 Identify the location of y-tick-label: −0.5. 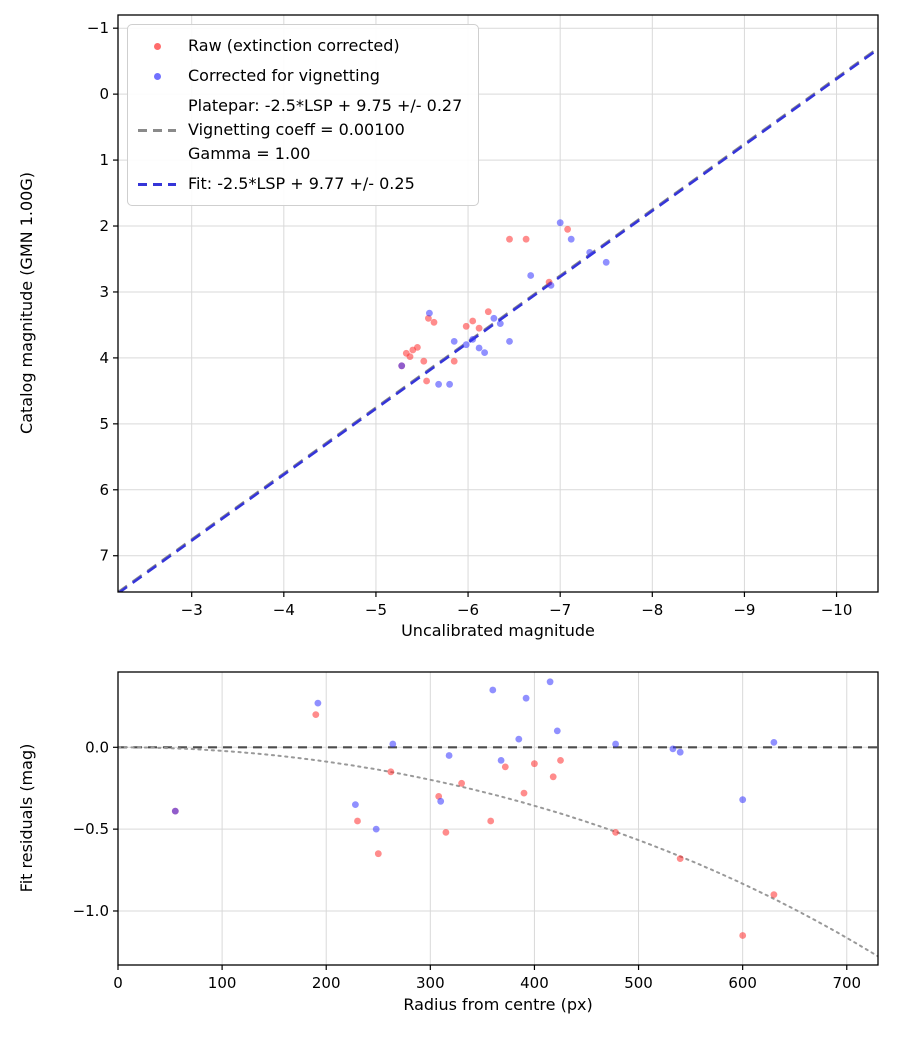
(91, 829).